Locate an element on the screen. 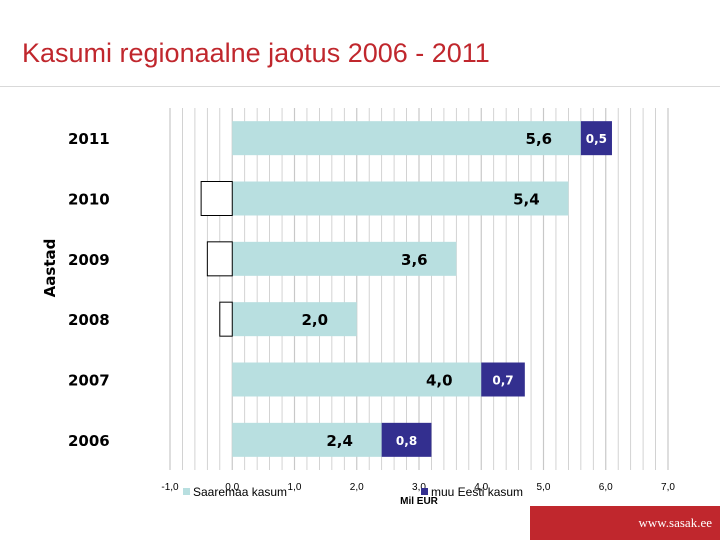 The height and width of the screenshot is (540, 720). title-divider is located at coordinates (360, 86).